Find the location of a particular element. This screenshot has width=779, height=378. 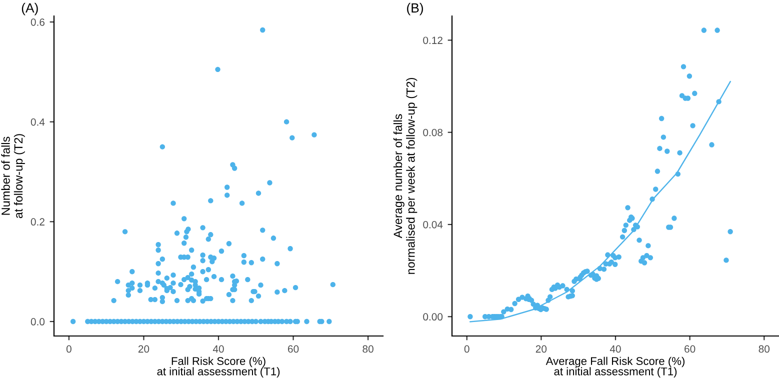

y-tick-label: 0.08 is located at coordinates (433, 132).